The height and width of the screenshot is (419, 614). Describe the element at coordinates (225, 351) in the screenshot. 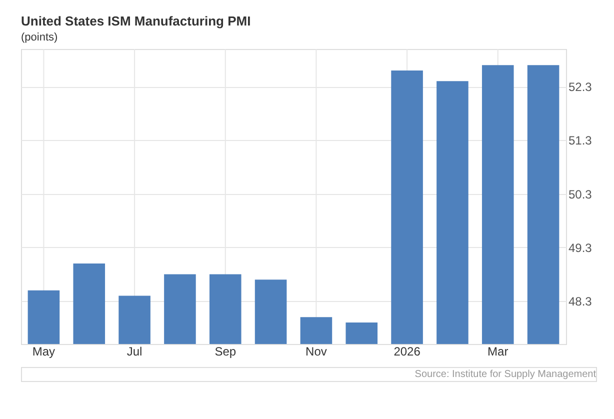

I see `x-tick-label: Sep` at that location.